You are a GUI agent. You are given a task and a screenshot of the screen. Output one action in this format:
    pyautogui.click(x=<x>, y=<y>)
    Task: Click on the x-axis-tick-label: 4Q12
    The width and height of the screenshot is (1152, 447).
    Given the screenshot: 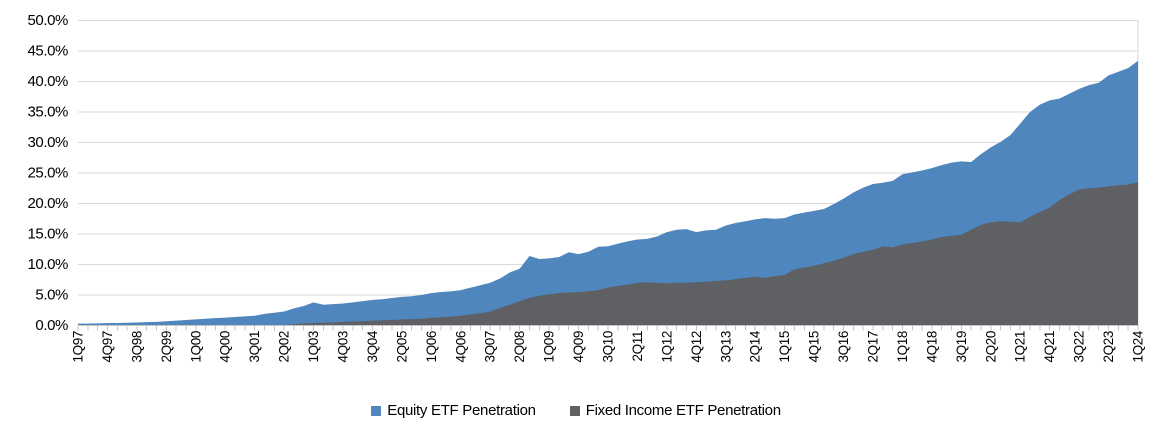 What is the action you would take?
    pyautogui.click(x=696, y=346)
    